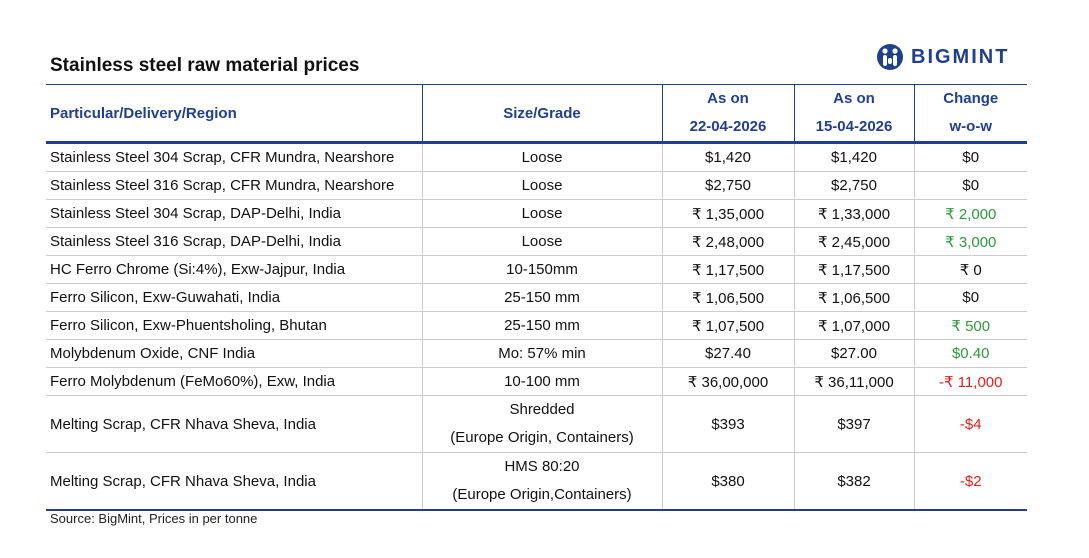 The image size is (1089, 558). What do you see at coordinates (234, 353) in the screenshot?
I see `cell-particular: Molybdenum Oxide, CNF India` at bounding box center [234, 353].